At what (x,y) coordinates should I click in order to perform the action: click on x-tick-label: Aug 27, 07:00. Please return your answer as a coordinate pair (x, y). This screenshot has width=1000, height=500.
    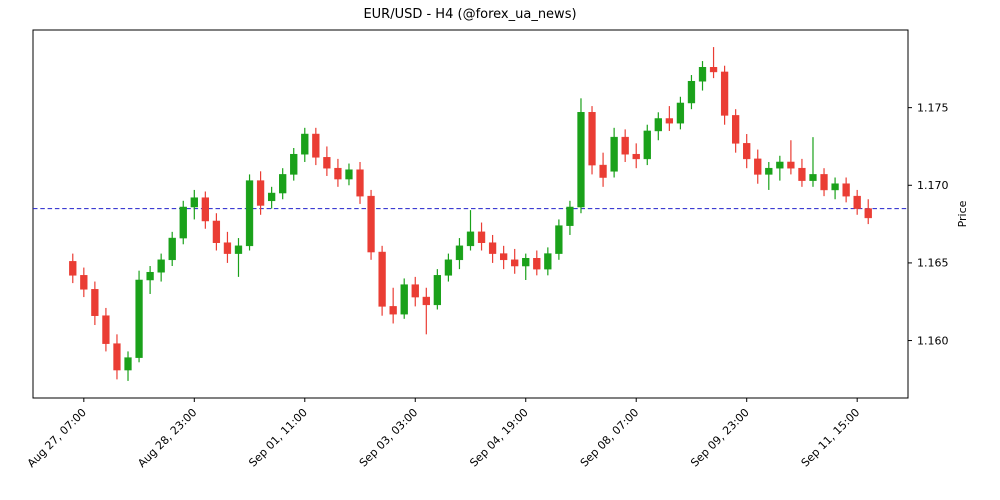
    Looking at the image, I should click on (57, 438).